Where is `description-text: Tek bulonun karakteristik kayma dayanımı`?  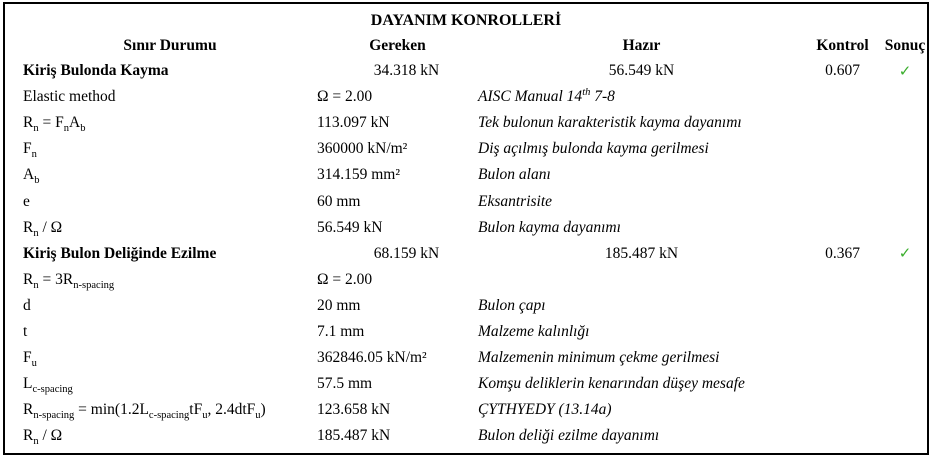
description-text: Tek bulonun karakteristik kayma dayanımı is located at coordinates (610, 123).